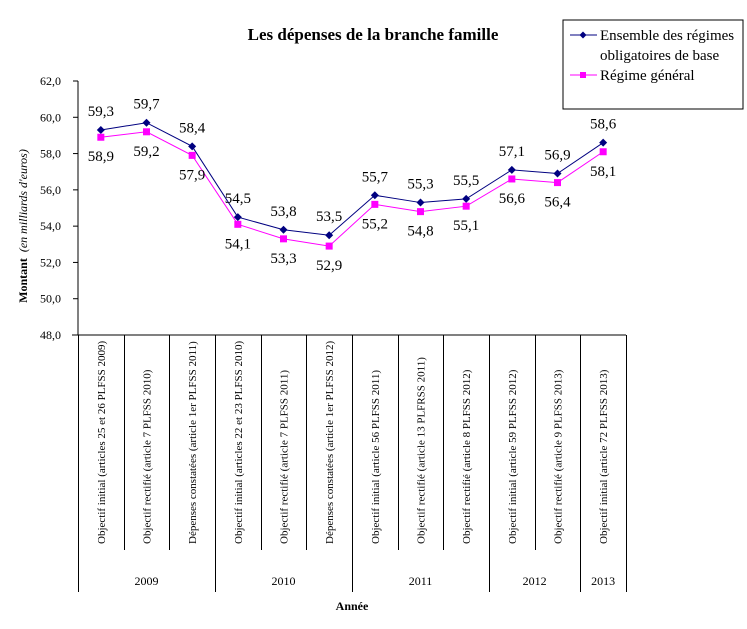 Image resolution: width=747 pixels, height=629 pixels. What do you see at coordinates (375, 224) in the screenshot?
I see `data-label: 55,2` at bounding box center [375, 224].